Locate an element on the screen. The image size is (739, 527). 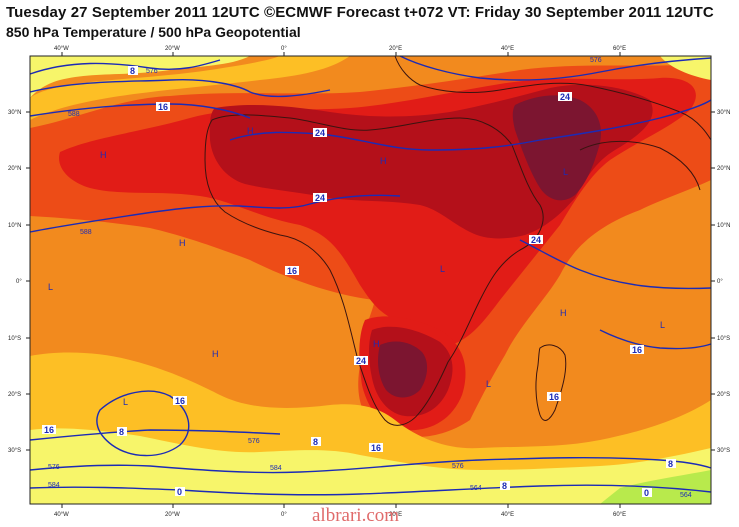
temp-band-32-plus is located at coordinates (556, 148).